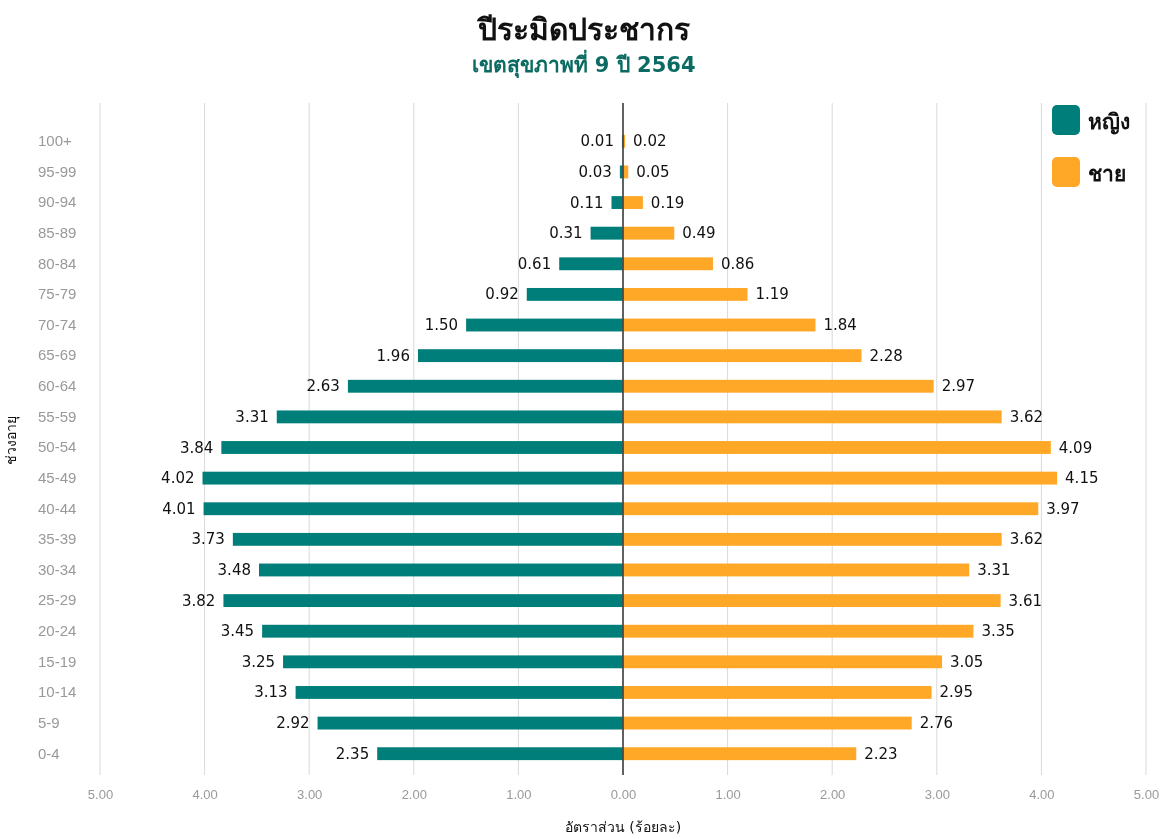  What do you see at coordinates (840, 325) in the screenshot?
I see `data-label: 1.84` at bounding box center [840, 325].